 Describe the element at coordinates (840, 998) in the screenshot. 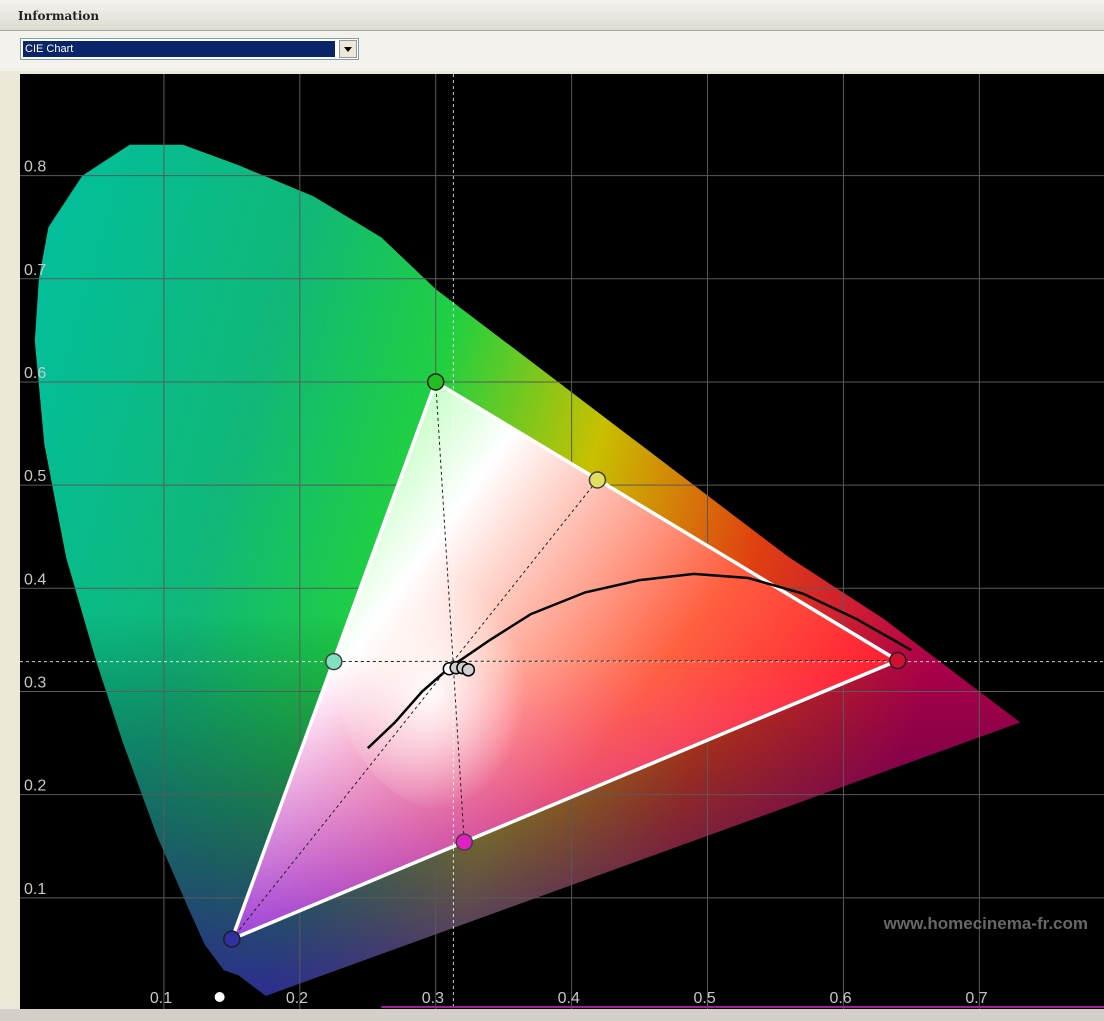

I see `x-tick-label: 0.6` at that location.